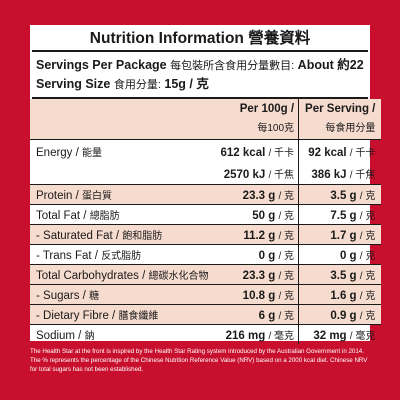 The image size is (400, 400). Describe the element at coordinates (340, 194) in the screenshot. I see `value-per-serving: 3.5 g / 克` at that location.